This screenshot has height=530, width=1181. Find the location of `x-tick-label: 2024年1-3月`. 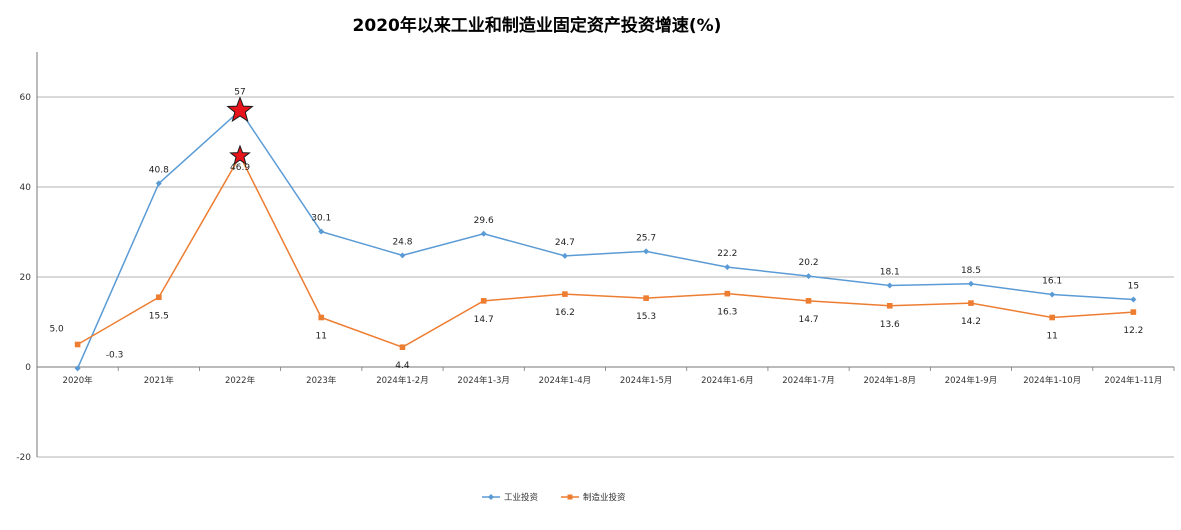

x-tick-label: 2024年1-3月 is located at coordinates (483, 380).